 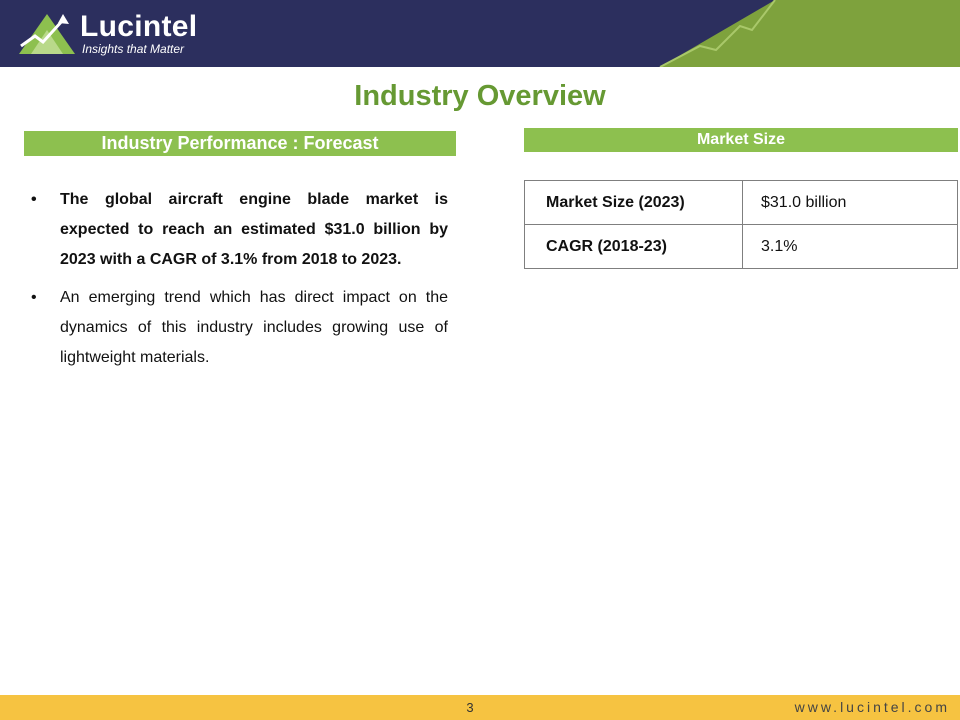 What do you see at coordinates (850, 246) in the screenshot?
I see `table-cell-value: 3.1%` at bounding box center [850, 246].